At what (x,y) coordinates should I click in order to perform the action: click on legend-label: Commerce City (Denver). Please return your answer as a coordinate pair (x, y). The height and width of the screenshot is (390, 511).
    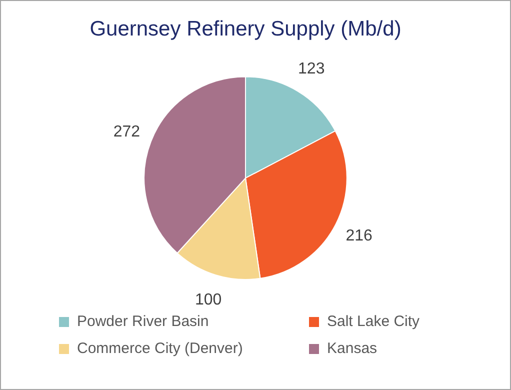
    Looking at the image, I should click on (160, 348).